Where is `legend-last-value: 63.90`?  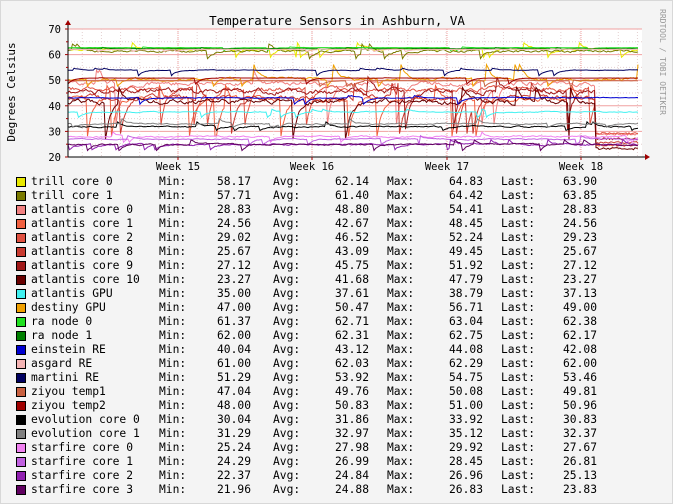 legend-last-value: 63.90 is located at coordinates (579, 181).